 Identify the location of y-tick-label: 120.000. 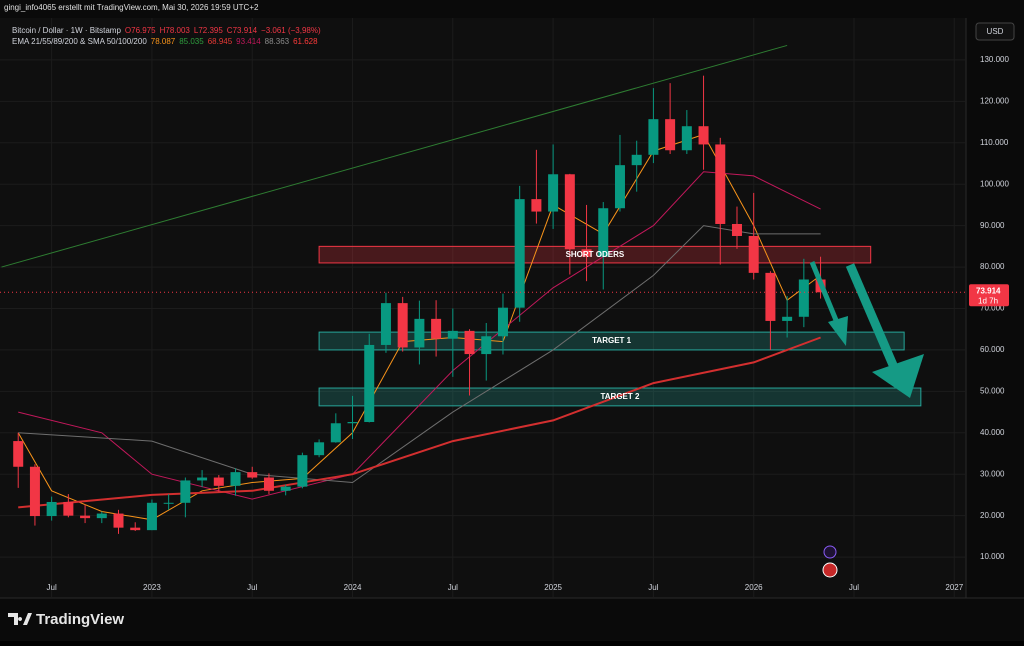
(994, 100).